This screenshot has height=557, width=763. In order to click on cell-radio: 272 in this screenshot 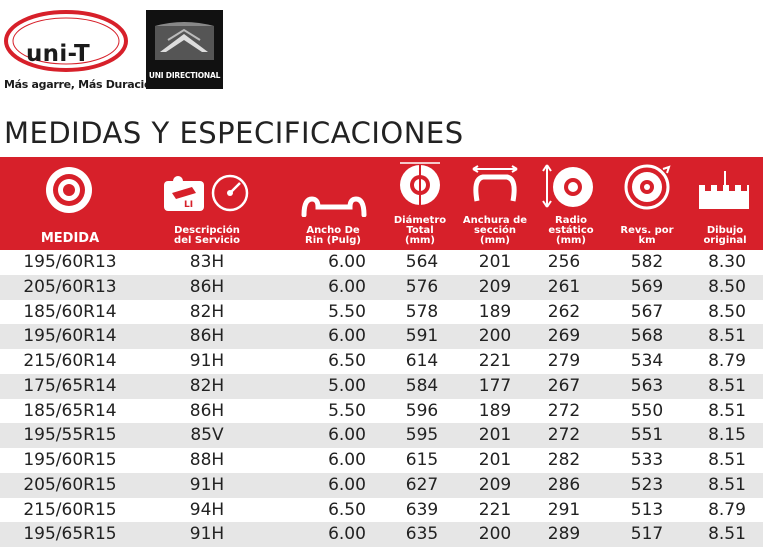, I will do `click(564, 435)`.